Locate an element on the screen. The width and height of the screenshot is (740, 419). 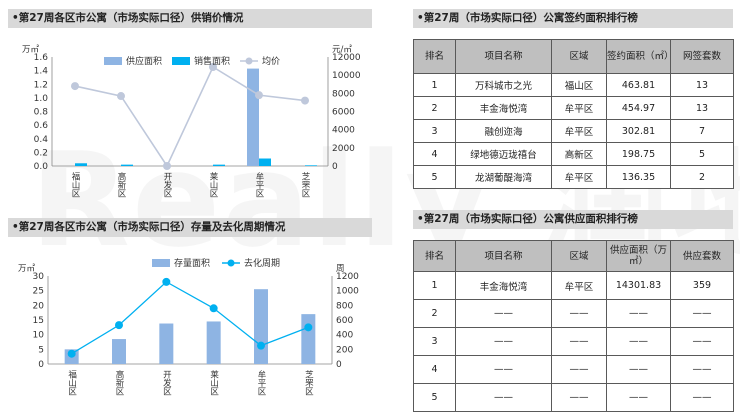
legend-label: 去化周期 is located at coordinates (262, 263).